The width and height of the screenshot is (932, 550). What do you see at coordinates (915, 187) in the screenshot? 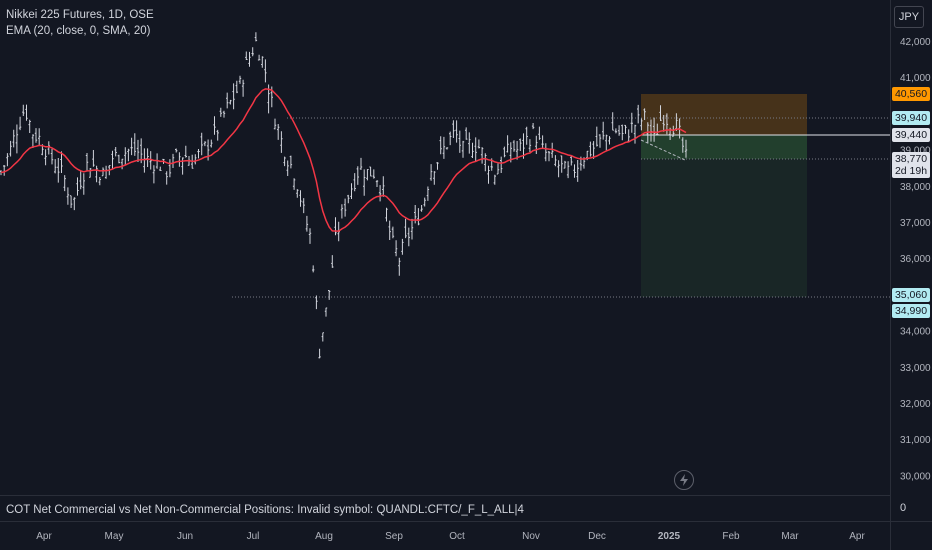
I see `price-tick-label: 38,000` at bounding box center [915, 187].